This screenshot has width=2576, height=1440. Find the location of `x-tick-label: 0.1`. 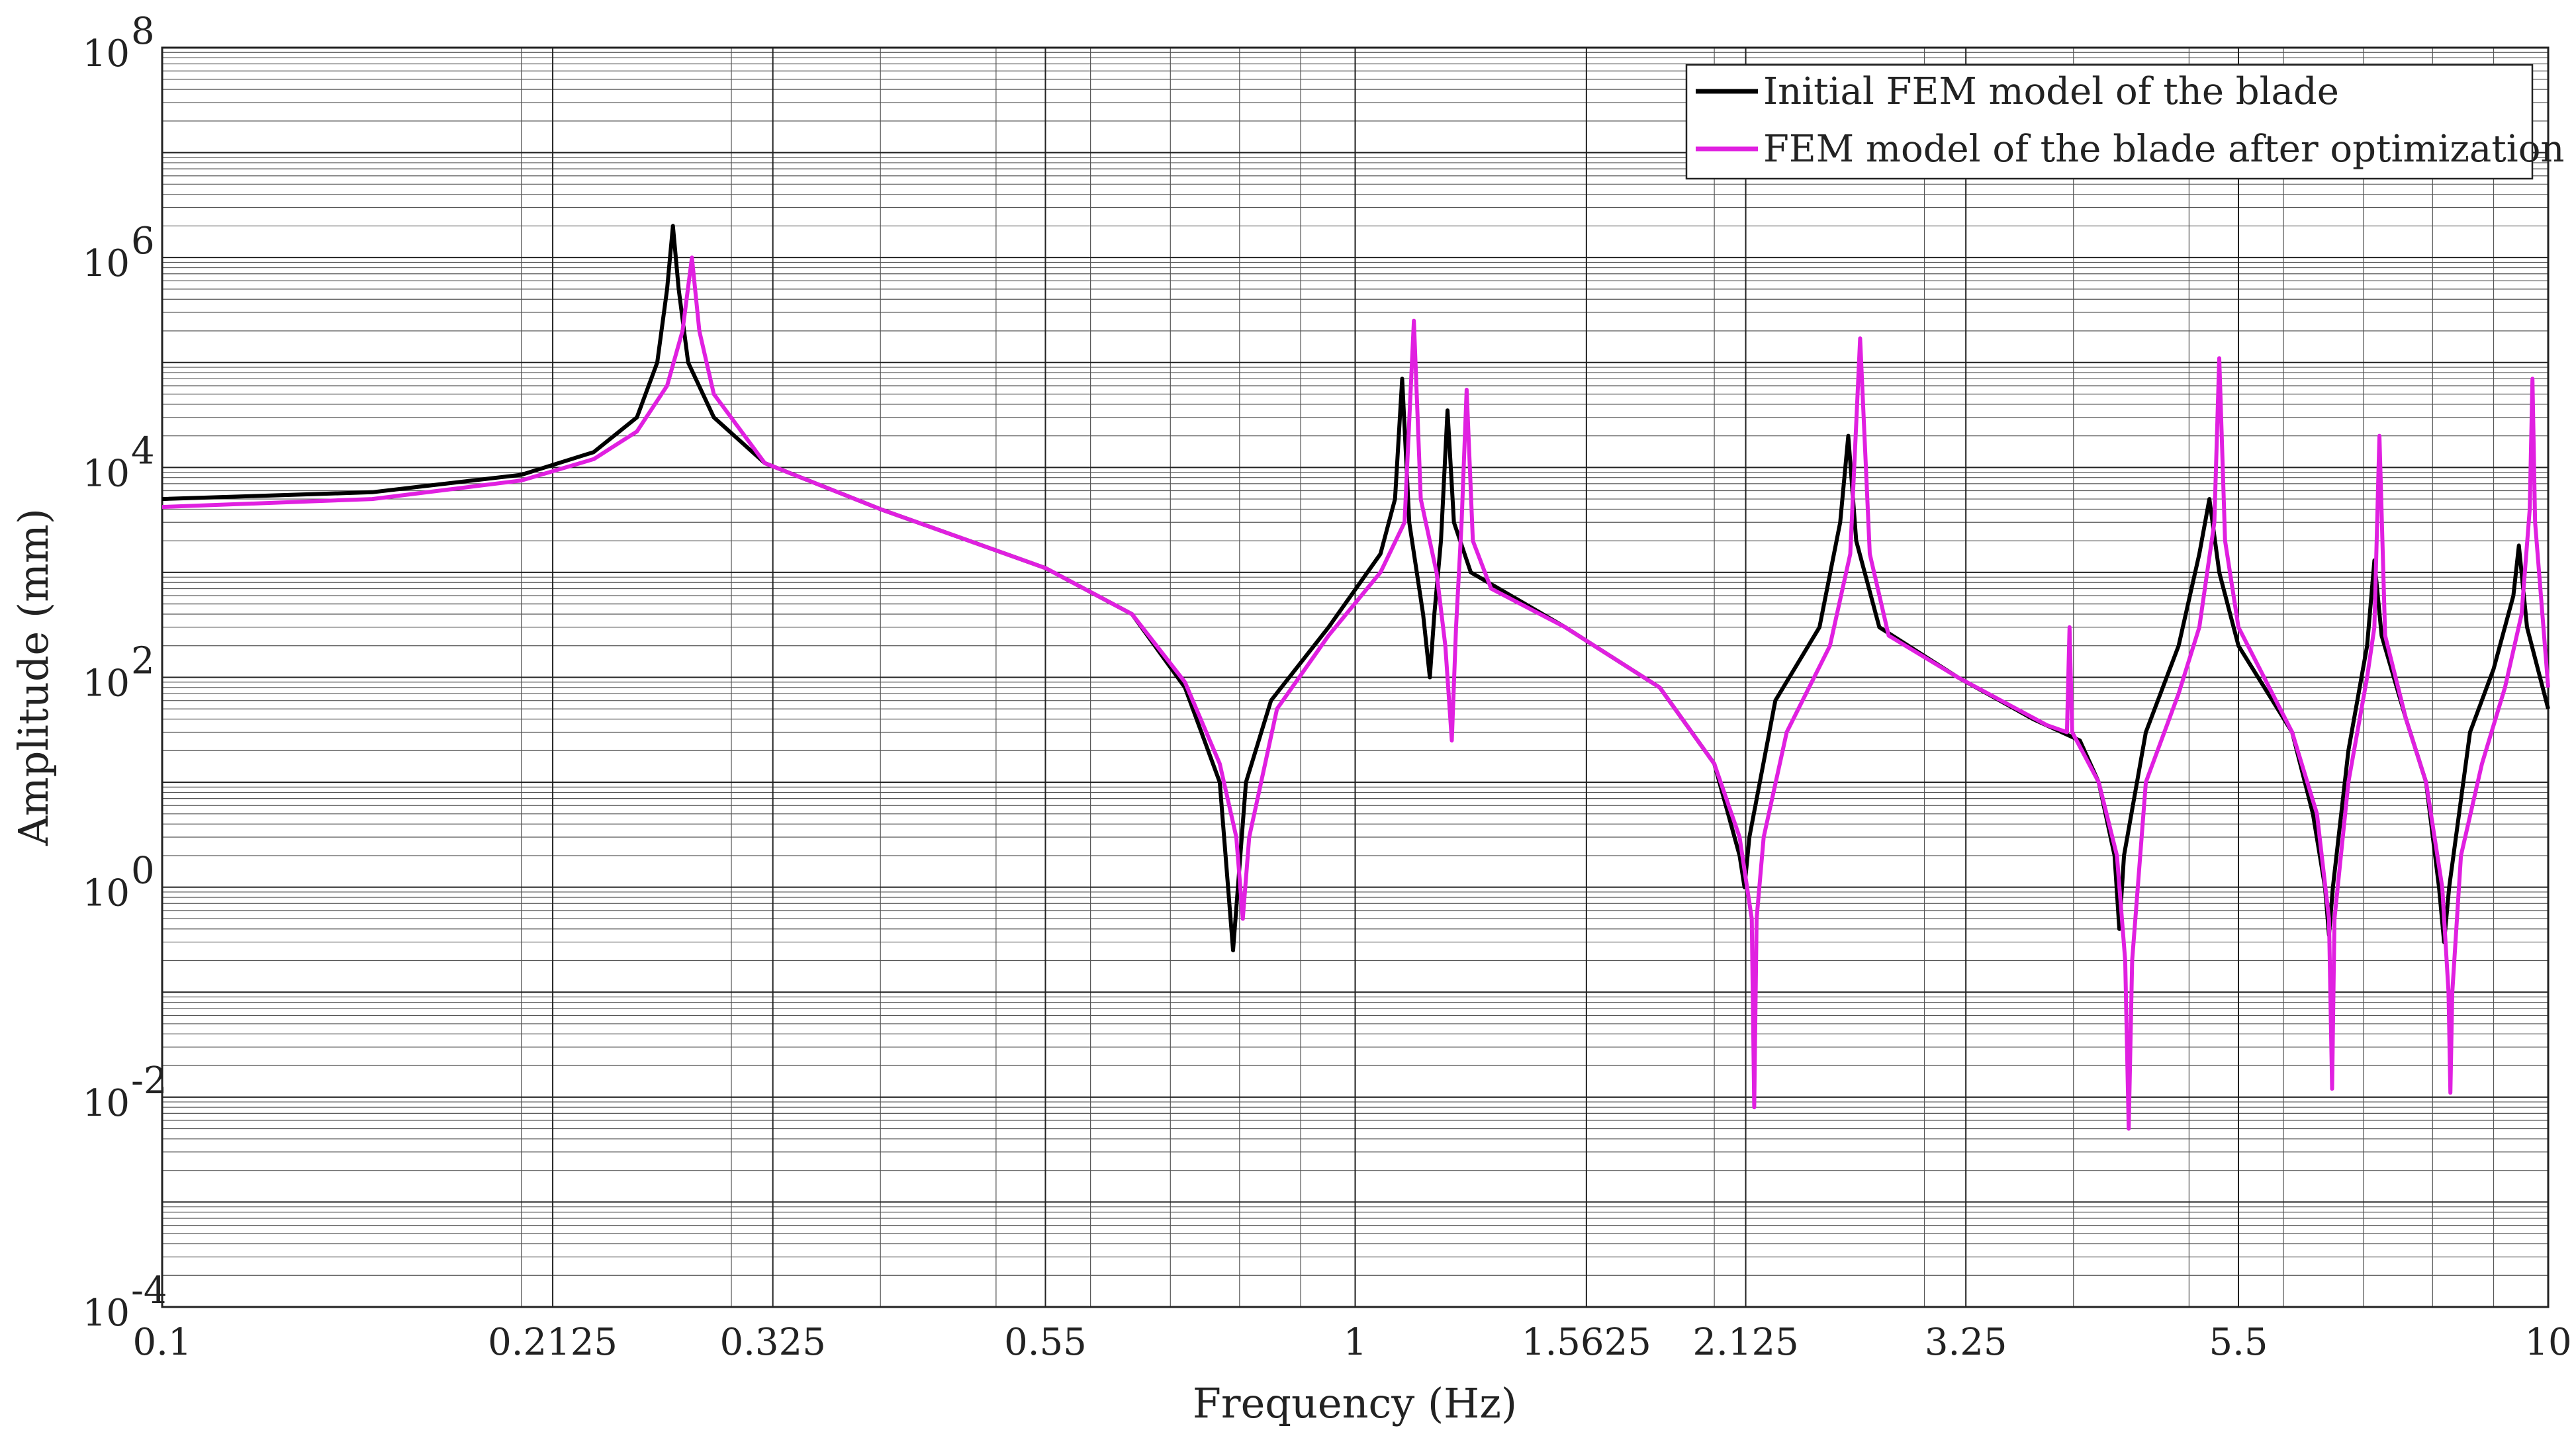

x-tick-label: 0.1 is located at coordinates (161, 1342).